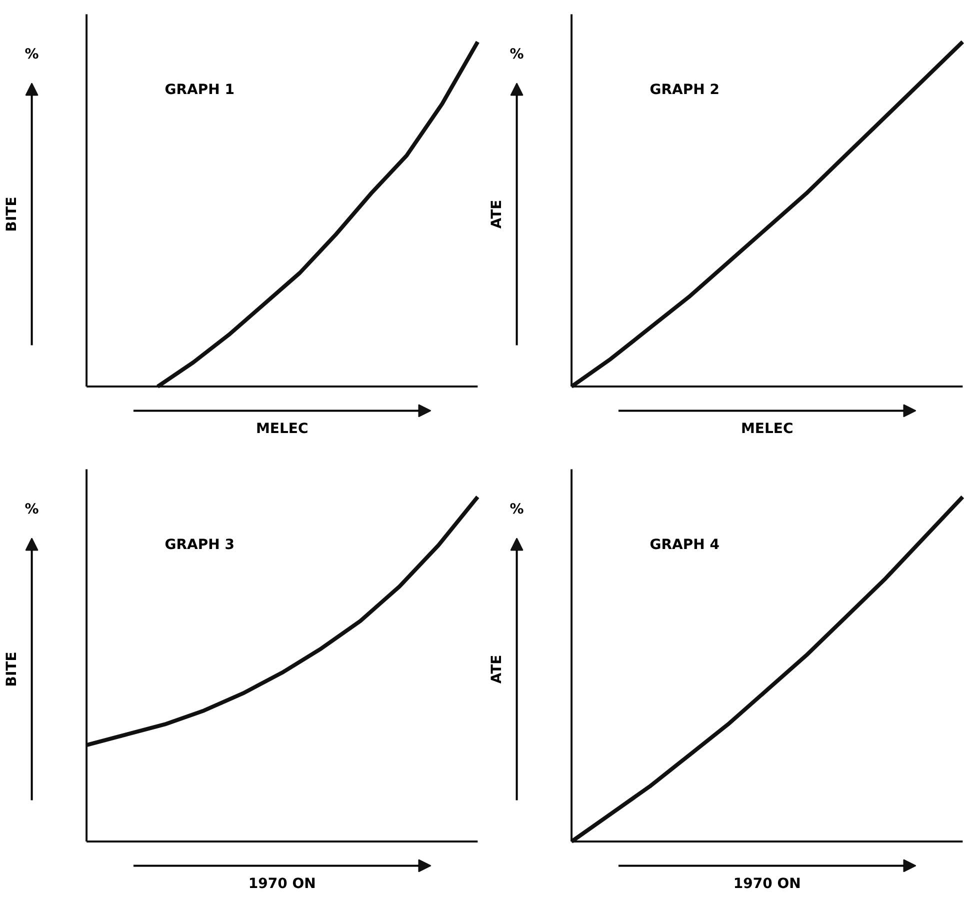 The width and height of the screenshot is (975, 919). I want to click on text: GRAPH 3, so click(199, 545).